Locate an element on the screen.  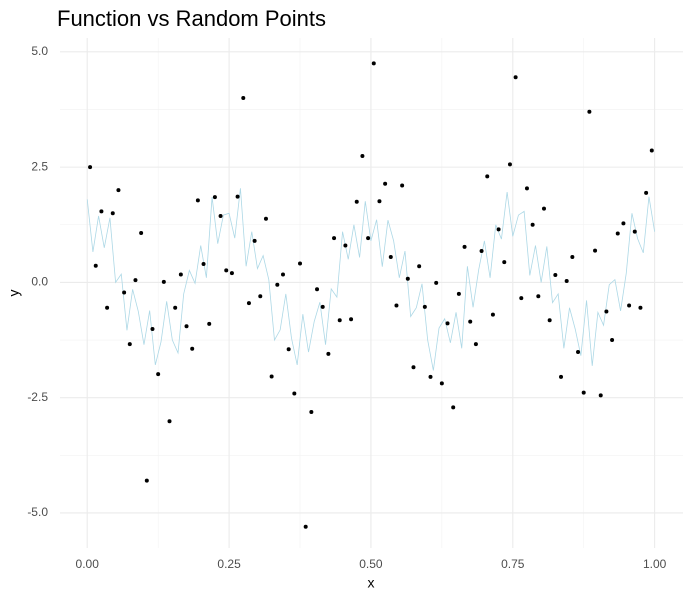
x-tick-label: 0.50 is located at coordinates (371, 564).